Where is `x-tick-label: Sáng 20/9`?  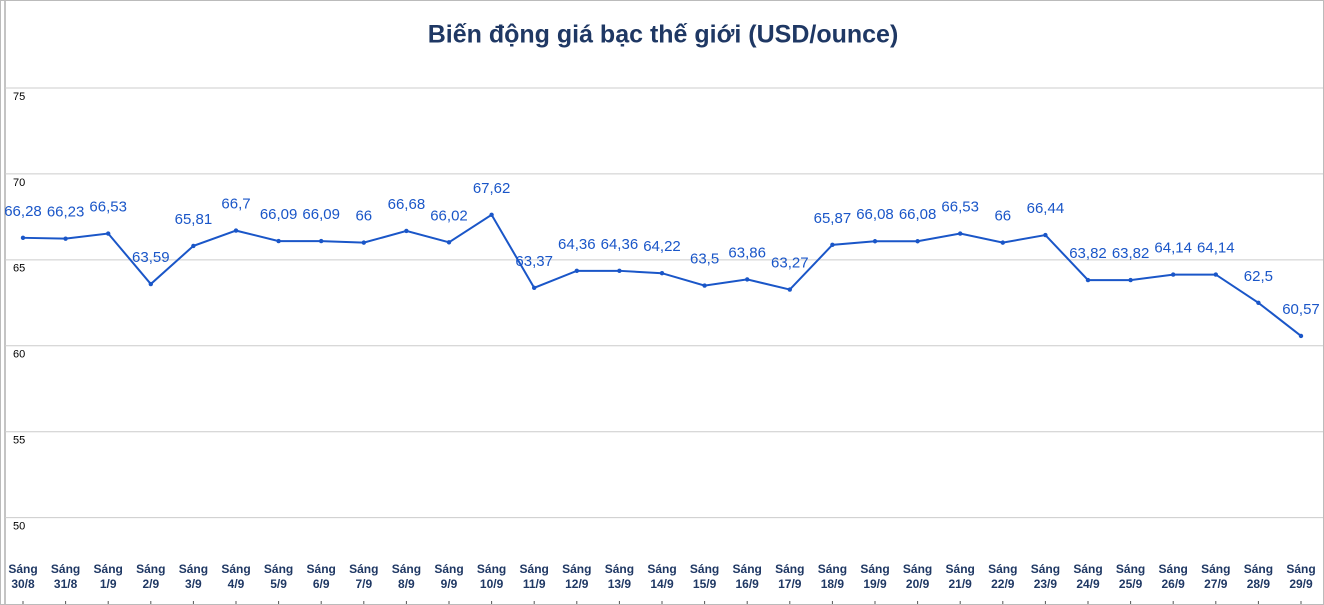 x-tick-label: Sáng 20/9 is located at coordinates (917, 576).